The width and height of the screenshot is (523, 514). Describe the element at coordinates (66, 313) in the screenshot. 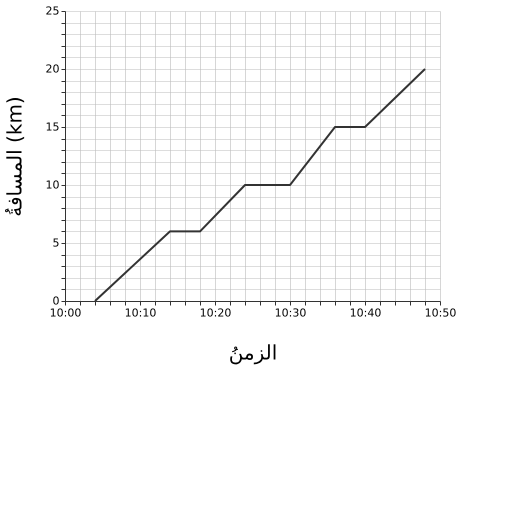

I see `x-tick-label: 10:00` at that location.